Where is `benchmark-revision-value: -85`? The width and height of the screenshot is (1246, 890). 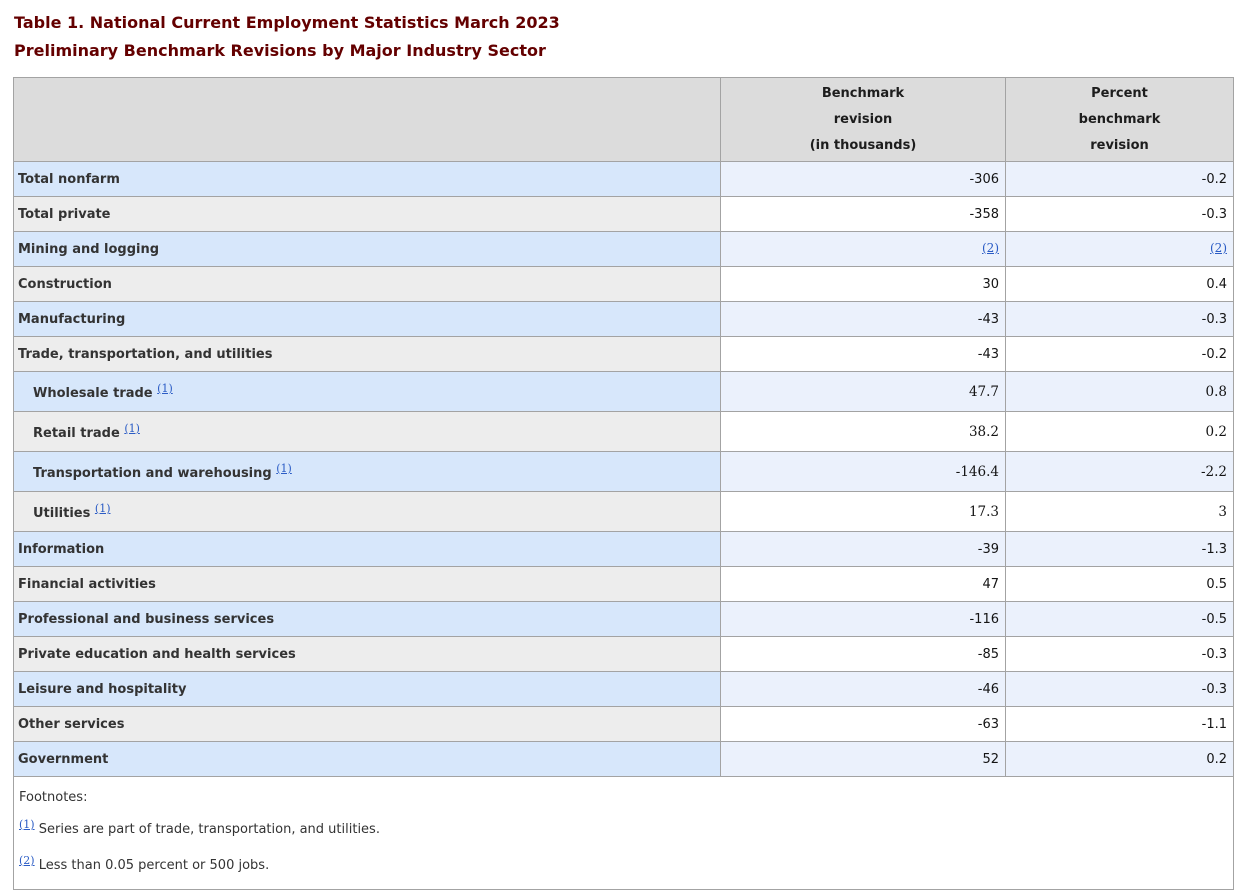 benchmark-revision-value: -85 is located at coordinates (863, 654).